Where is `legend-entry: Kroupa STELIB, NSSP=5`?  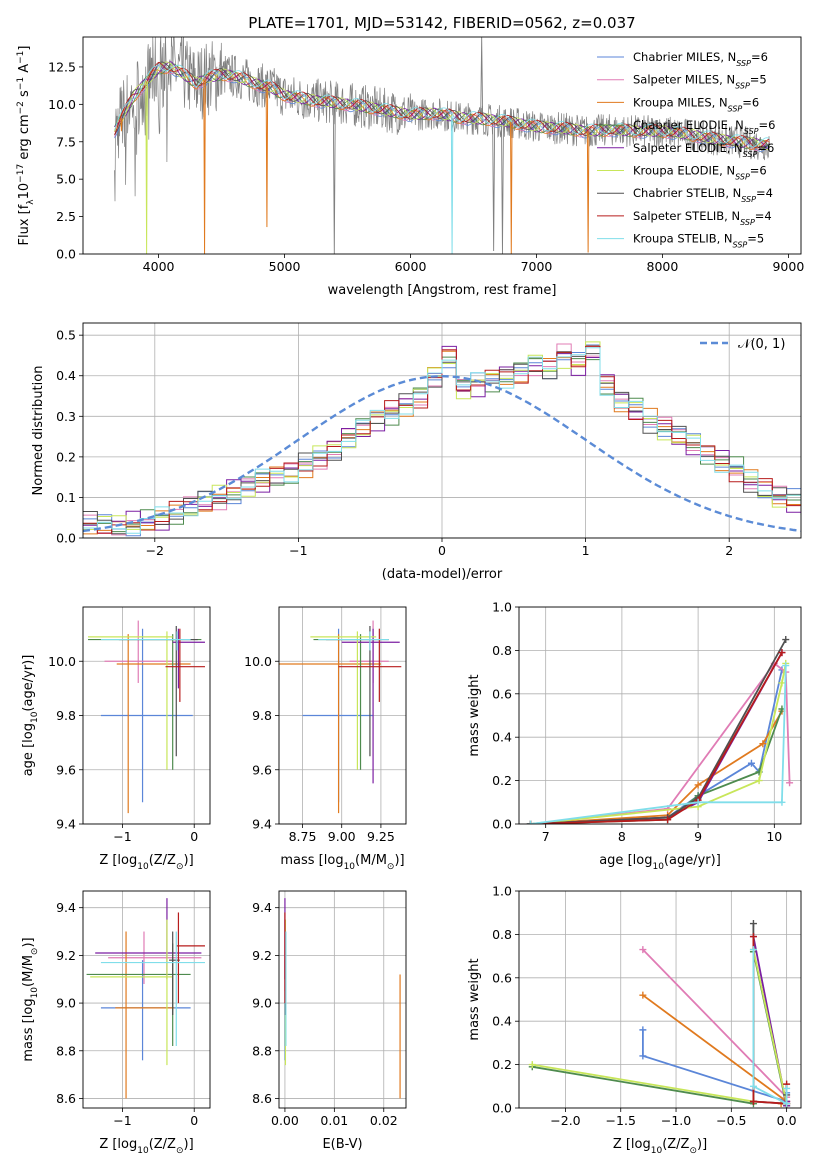
legend-entry: Kroupa STELIB, NSSP=5 is located at coordinates (698, 241).